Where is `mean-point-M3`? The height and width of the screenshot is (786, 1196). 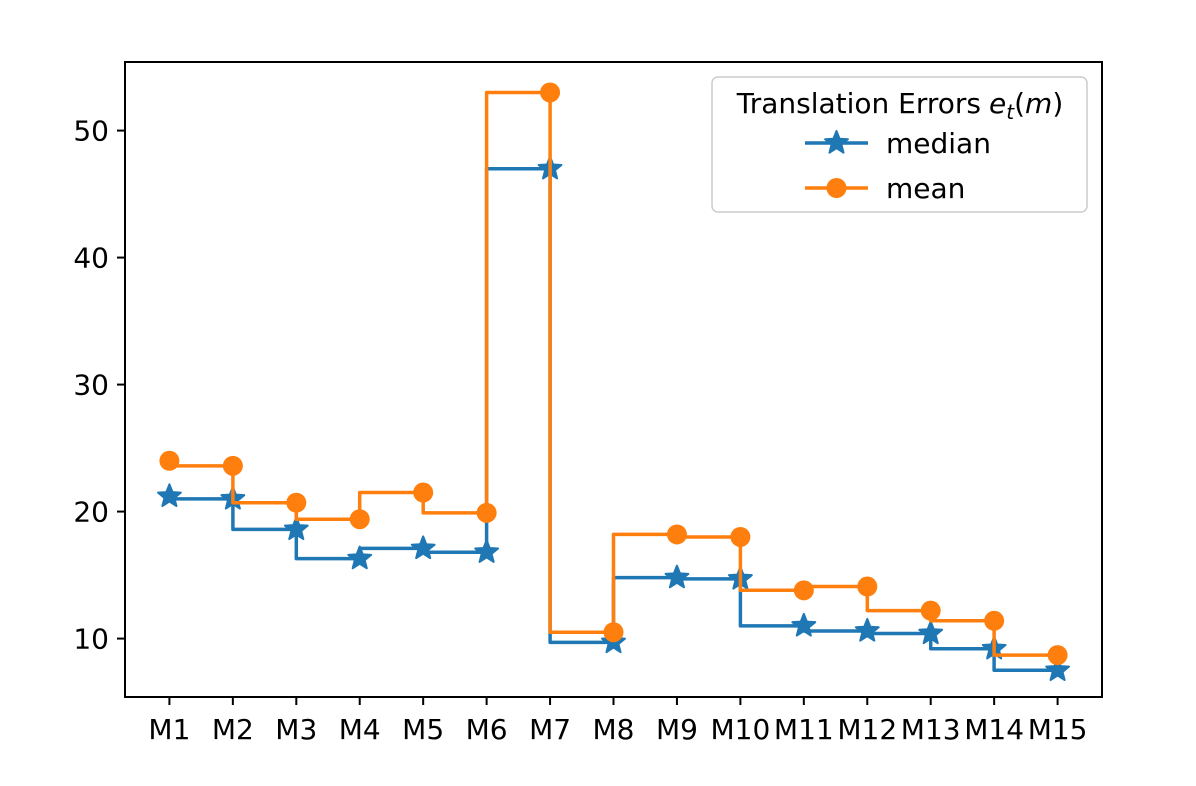 mean-point-M3 is located at coordinates (296, 502).